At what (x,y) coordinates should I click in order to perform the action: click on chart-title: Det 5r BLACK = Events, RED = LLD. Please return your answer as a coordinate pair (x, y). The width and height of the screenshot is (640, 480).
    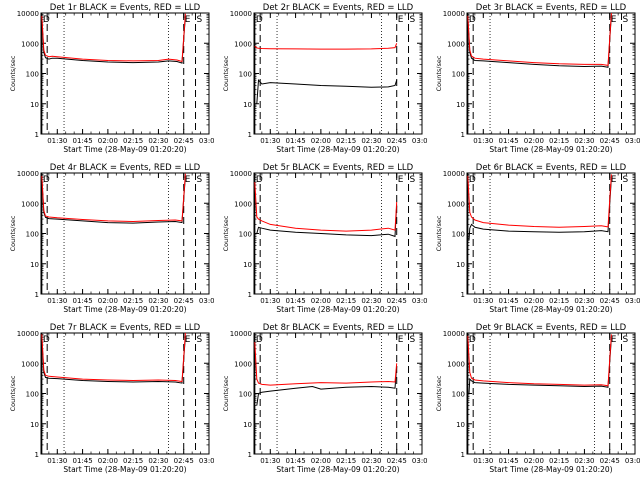
    Looking at the image, I should click on (338, 168).